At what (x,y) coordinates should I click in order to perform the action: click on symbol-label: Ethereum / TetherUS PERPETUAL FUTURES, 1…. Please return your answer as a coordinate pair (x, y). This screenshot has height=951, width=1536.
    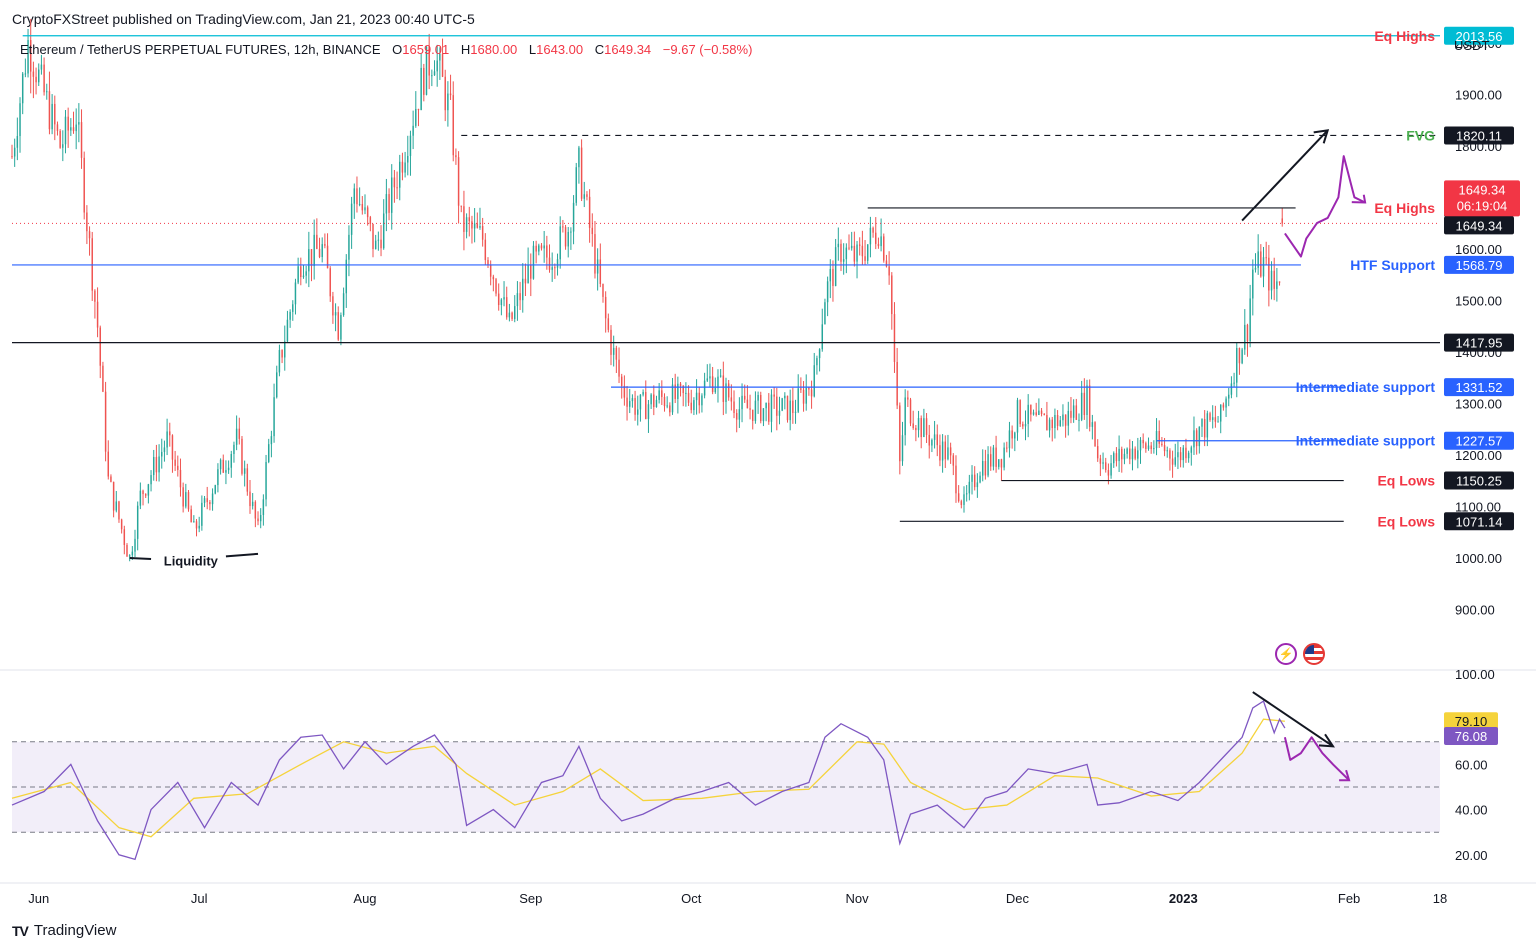
    Looking at the image, I should click on (200, 49).